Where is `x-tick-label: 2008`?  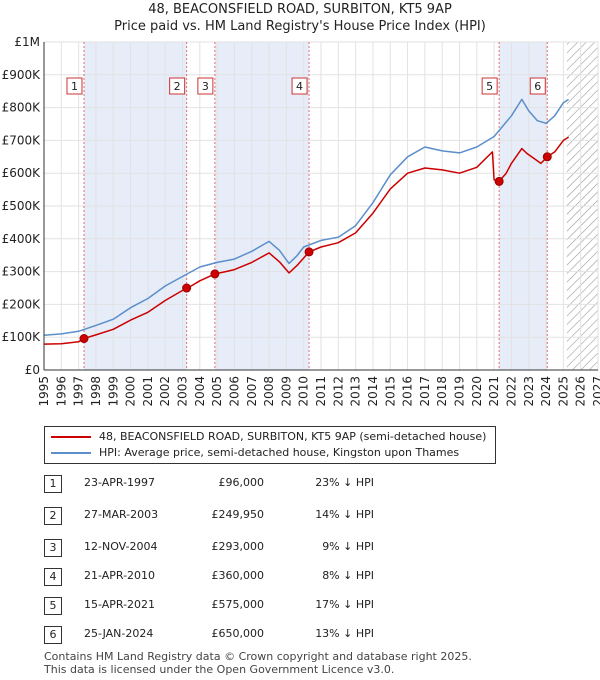
x-tick-label: 2008 is located at coordinates (269, 391).